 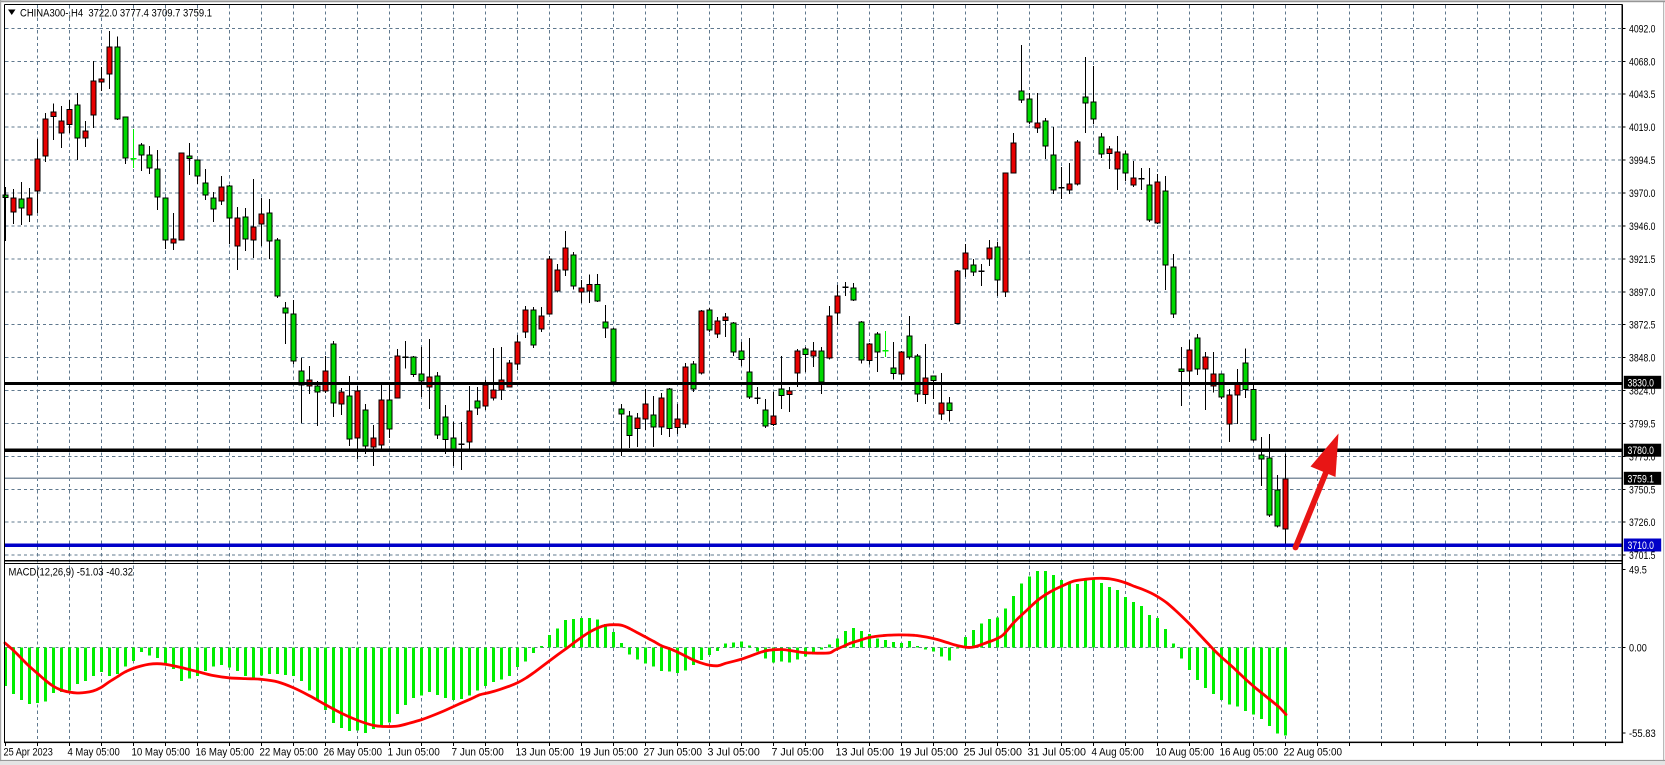 What do you see at coordinates (545, 753) in the screenshot?
I see `svg-text: 13 Jun 05:00` at bounding box center [545, 753].